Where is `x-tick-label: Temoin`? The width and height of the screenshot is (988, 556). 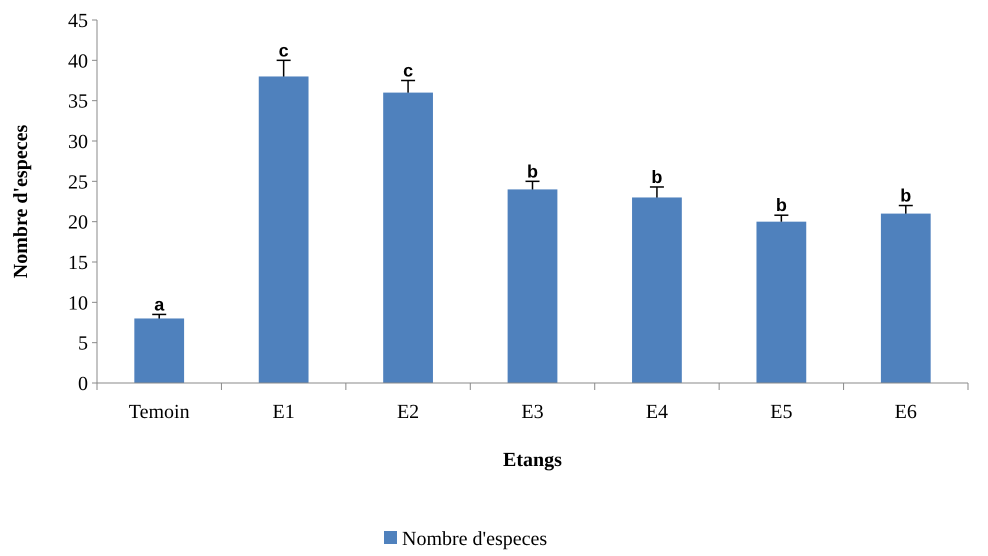 x-tick-label: Temoin is located at coordinates (159, 412).